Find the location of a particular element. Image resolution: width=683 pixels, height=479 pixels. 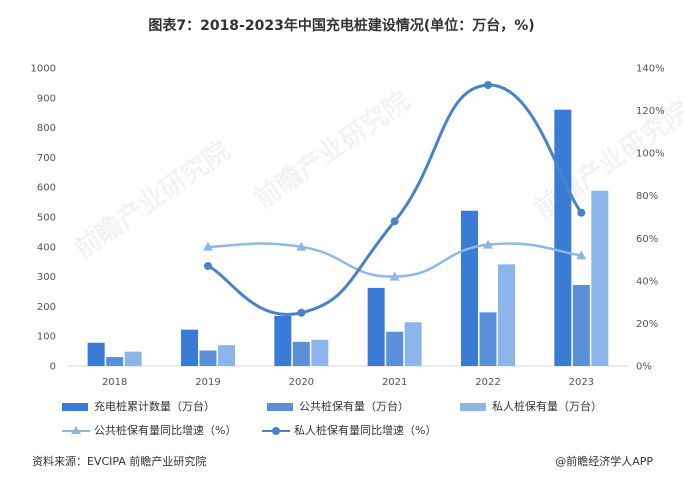

x-tick-label: 2023 is located at coordinates (581, 382).